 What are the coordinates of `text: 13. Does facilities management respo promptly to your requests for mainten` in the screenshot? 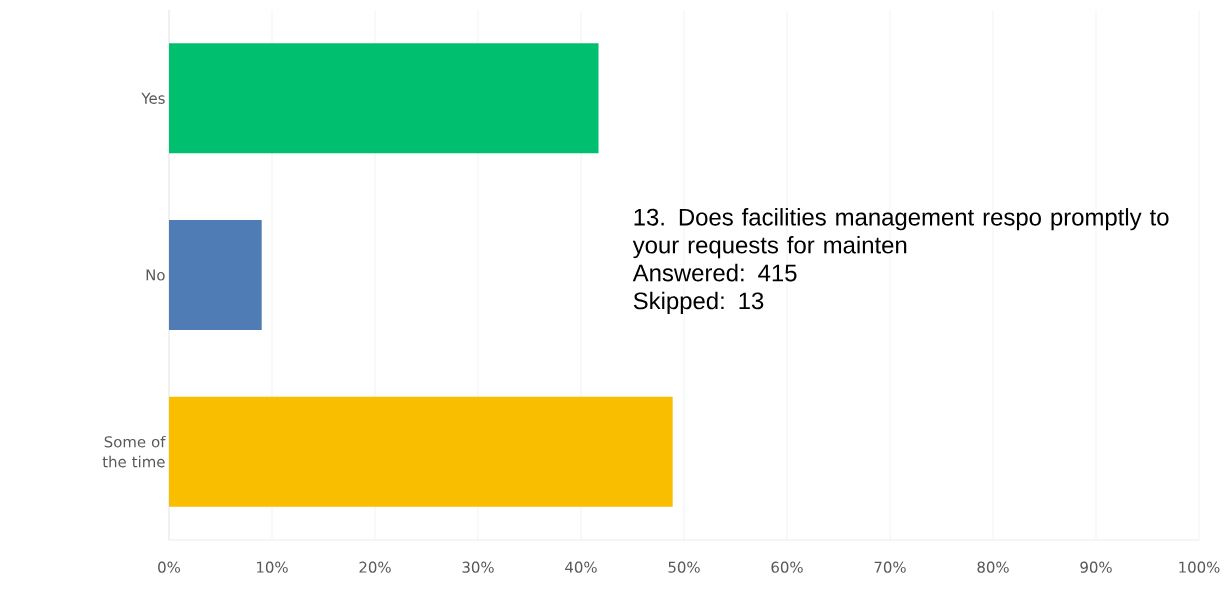 It's located at (900, 233).